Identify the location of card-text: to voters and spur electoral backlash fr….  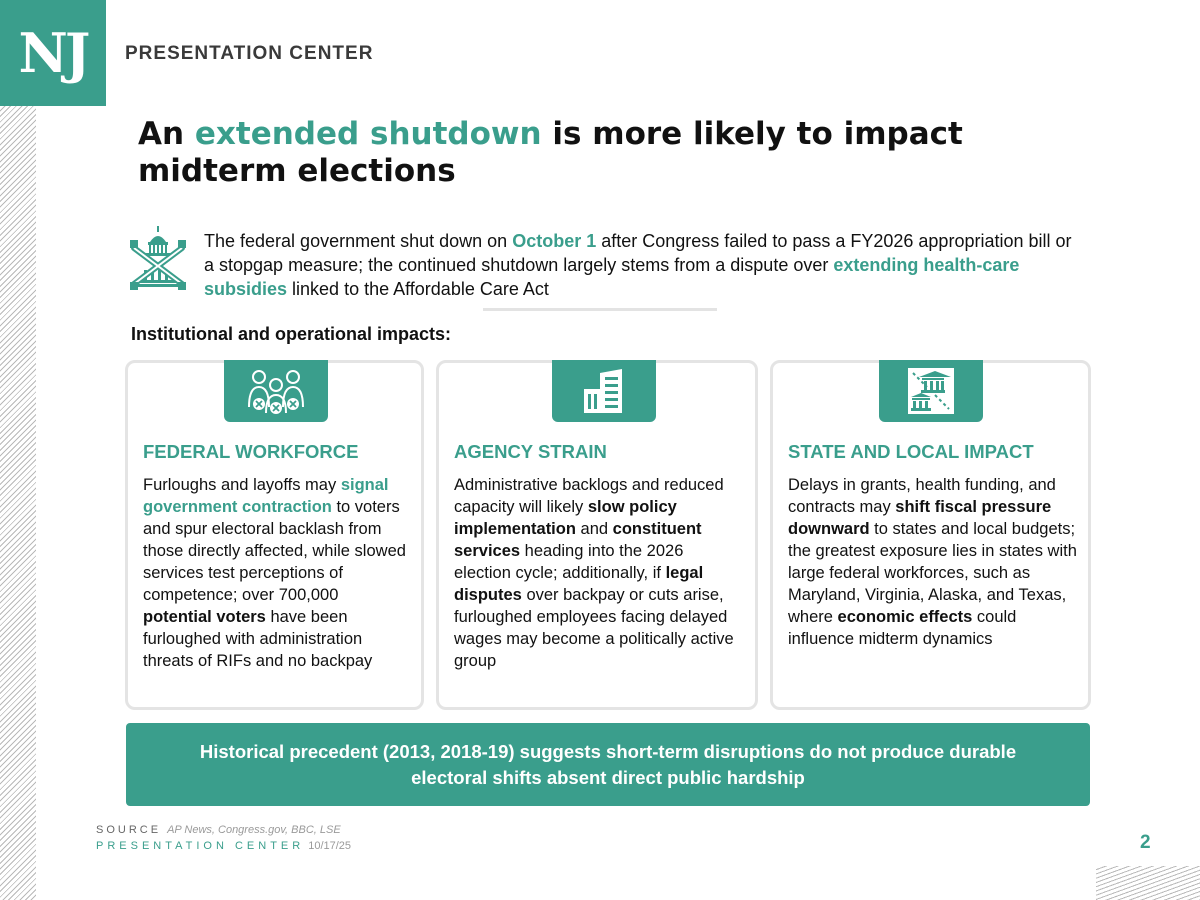
(274, 551).